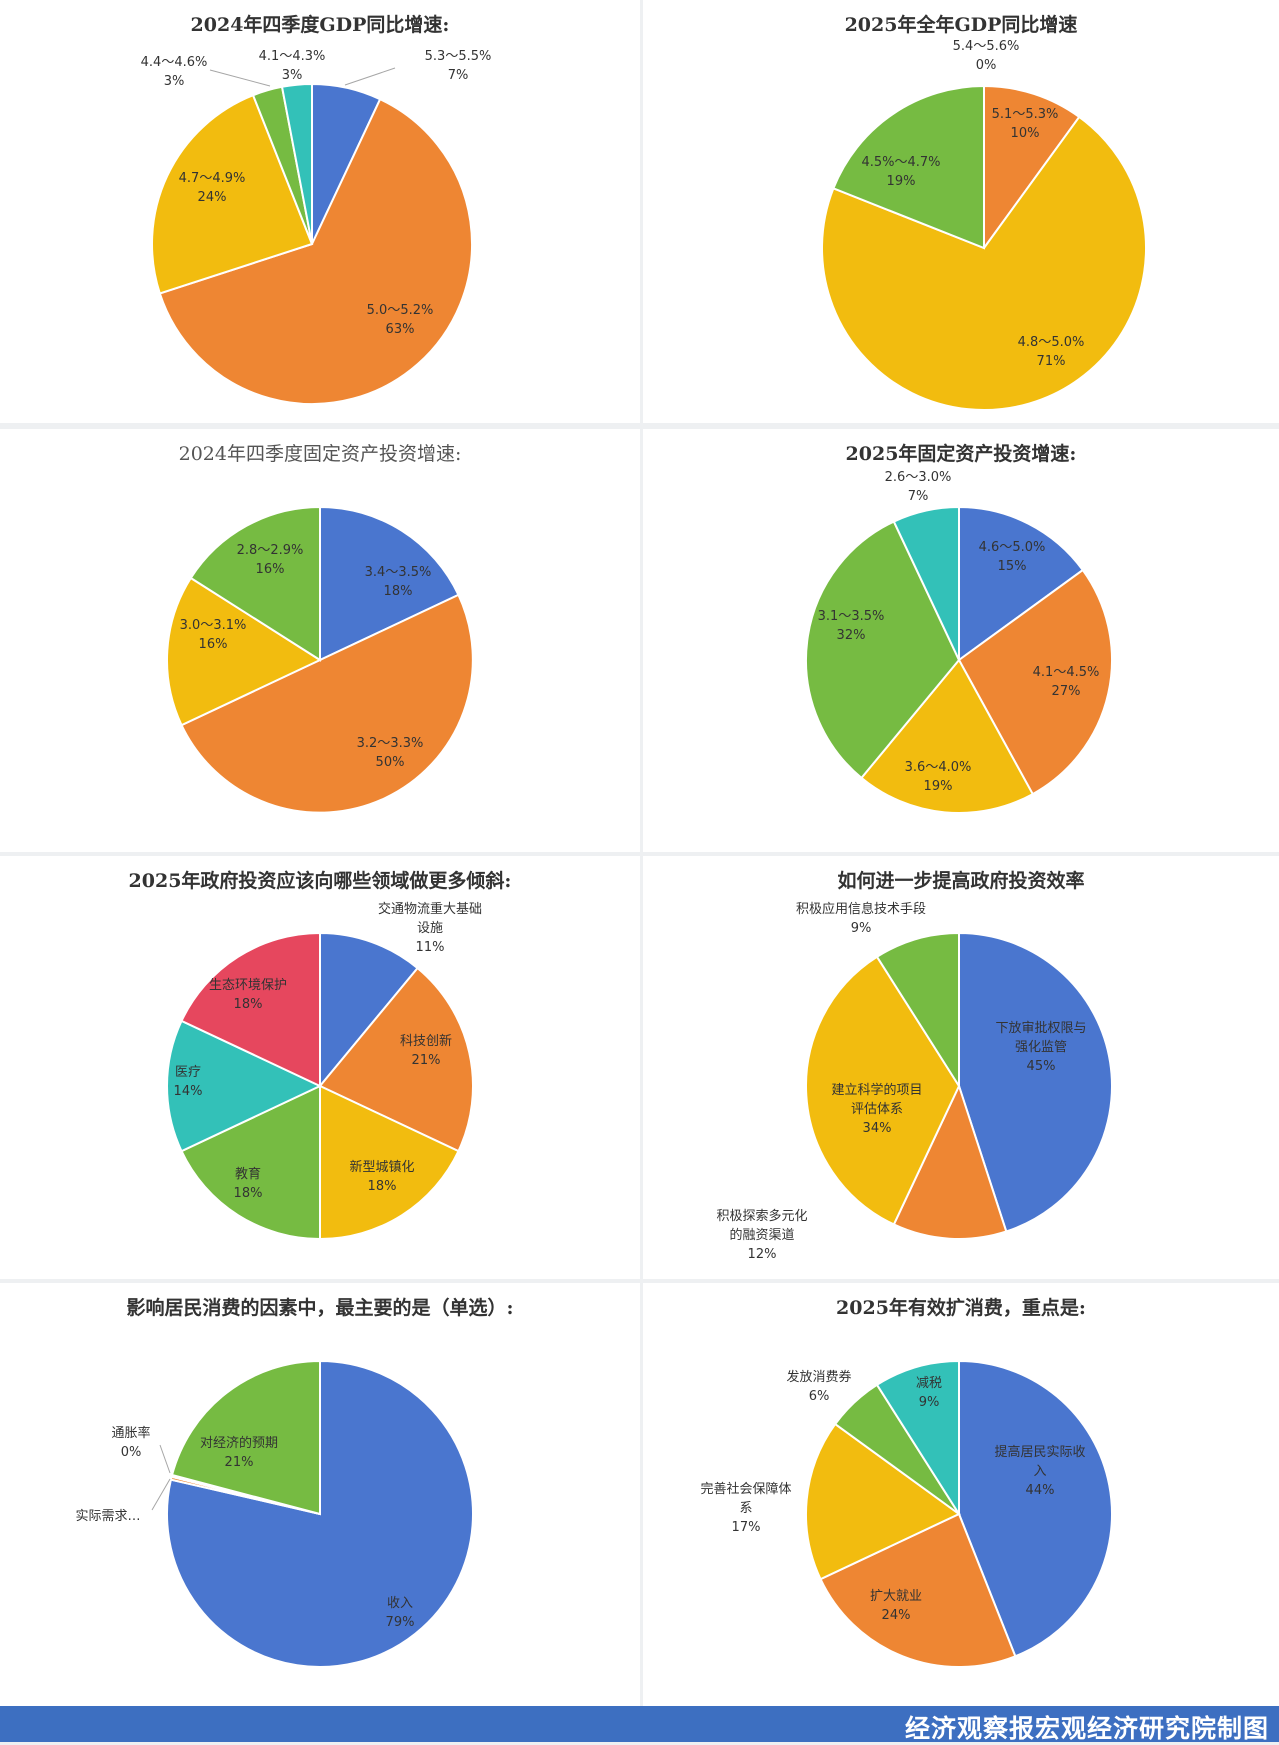 The width and height of the screenshot is (1279, 1745). I want to click on chart-title: 2025年全年GDP同比增速, so click(961, 25).